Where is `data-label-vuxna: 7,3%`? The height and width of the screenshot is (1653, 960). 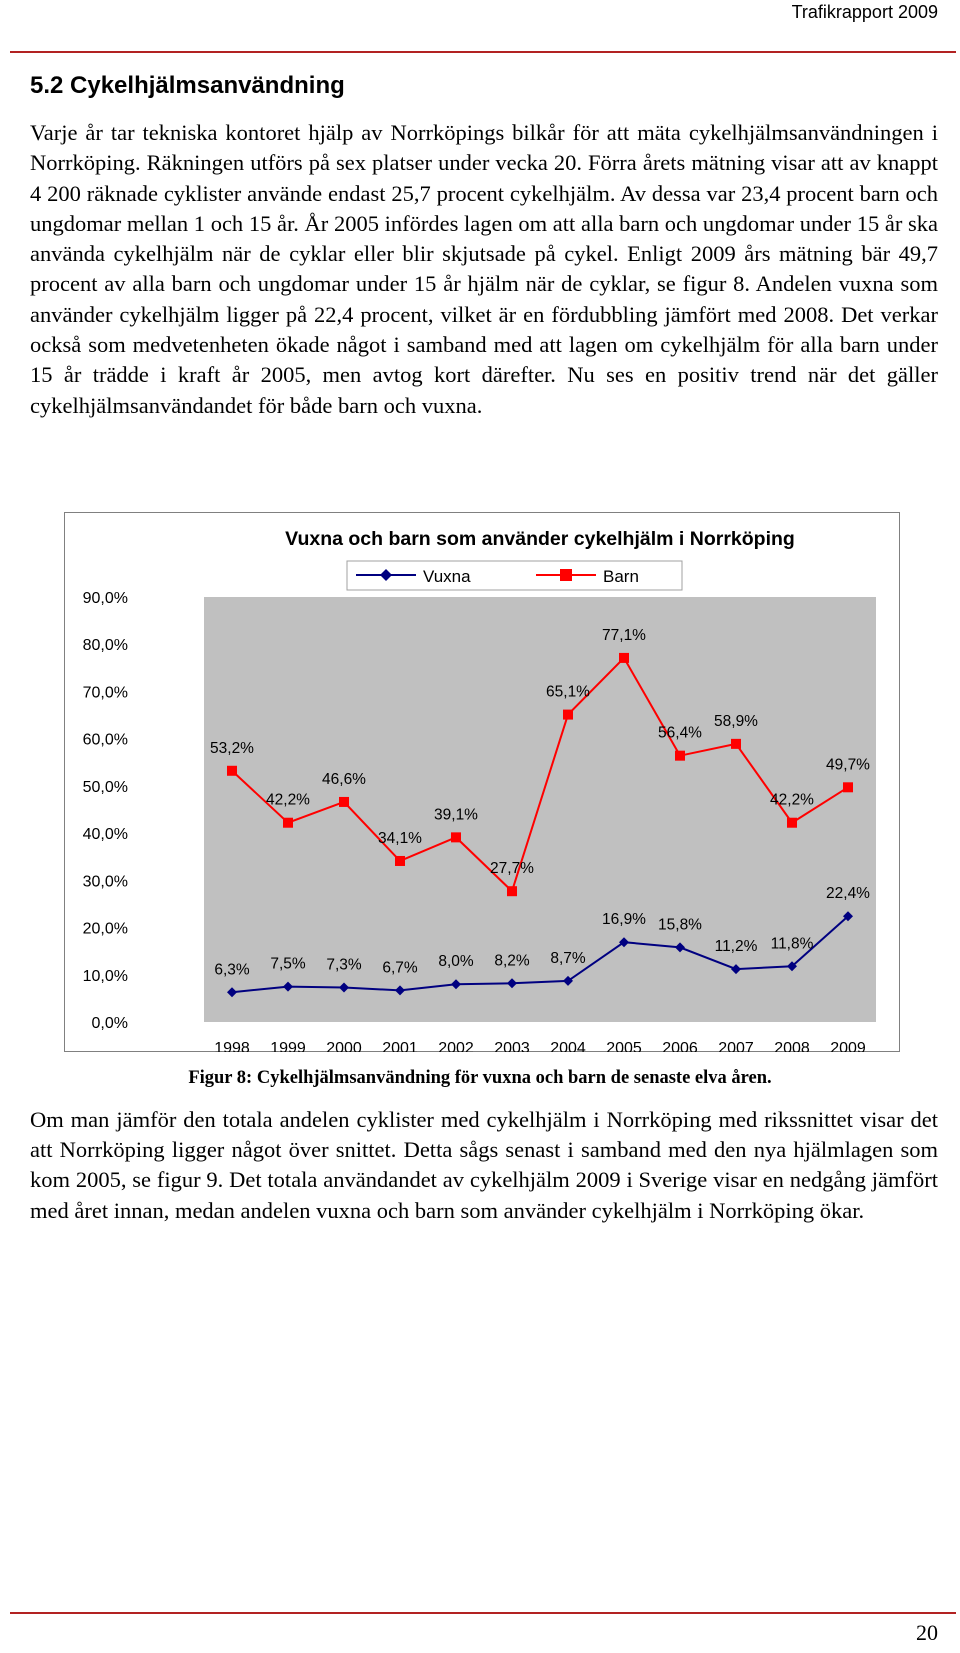 data-label-vuxna: 7,3% is located at coordinates (344, 965).